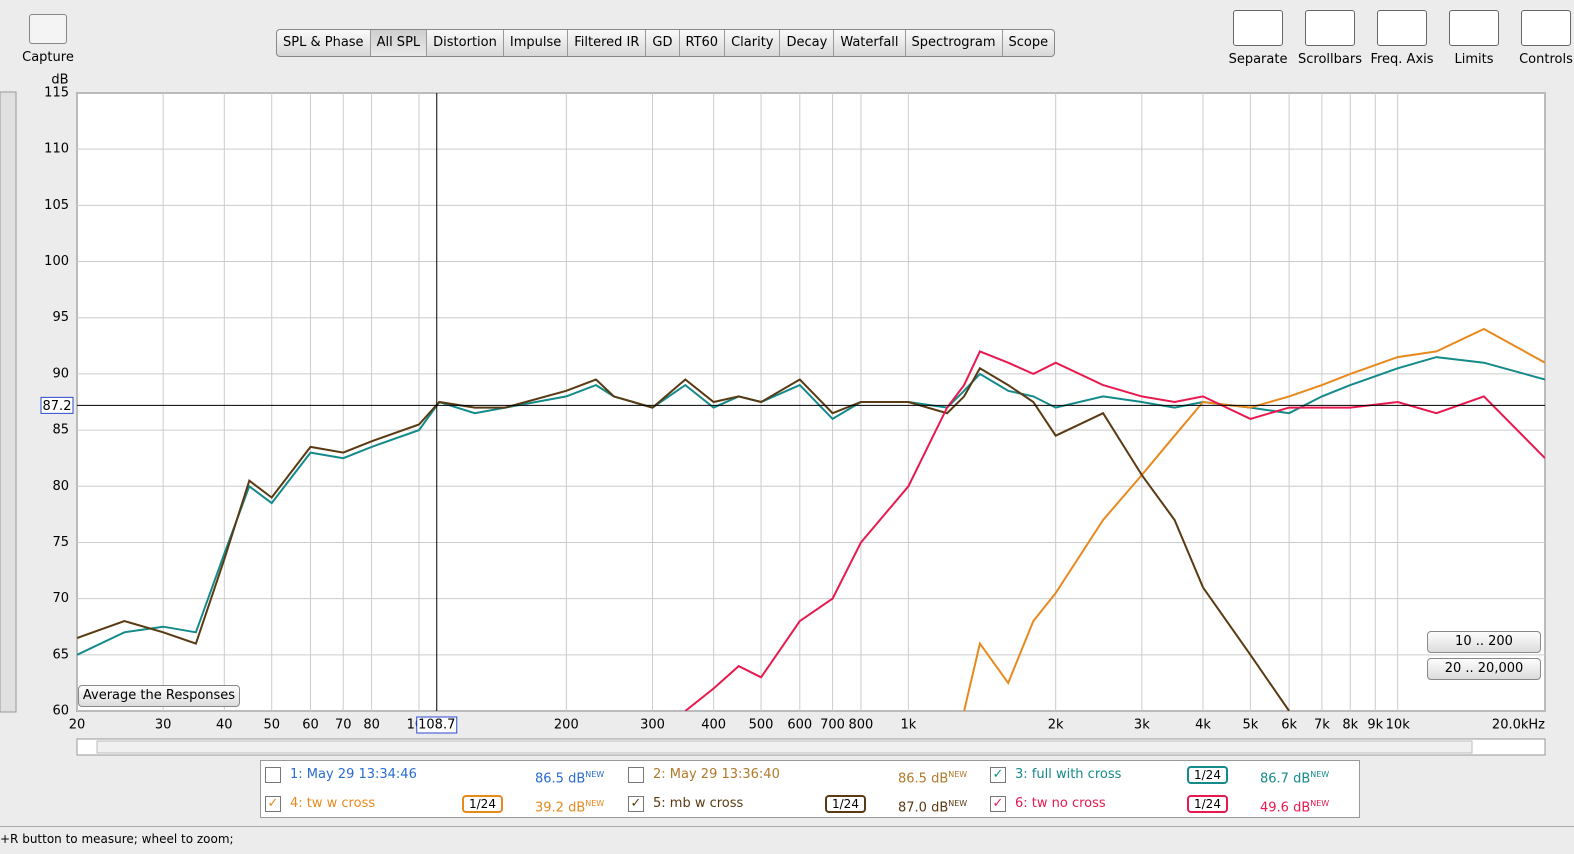 The width and height of the screenshot is (1574, 854). What do you see at coordinates (1285, 779) in the screenshot?
I see `value-text: 86.7 dB` at bounding box center [1285, 779].